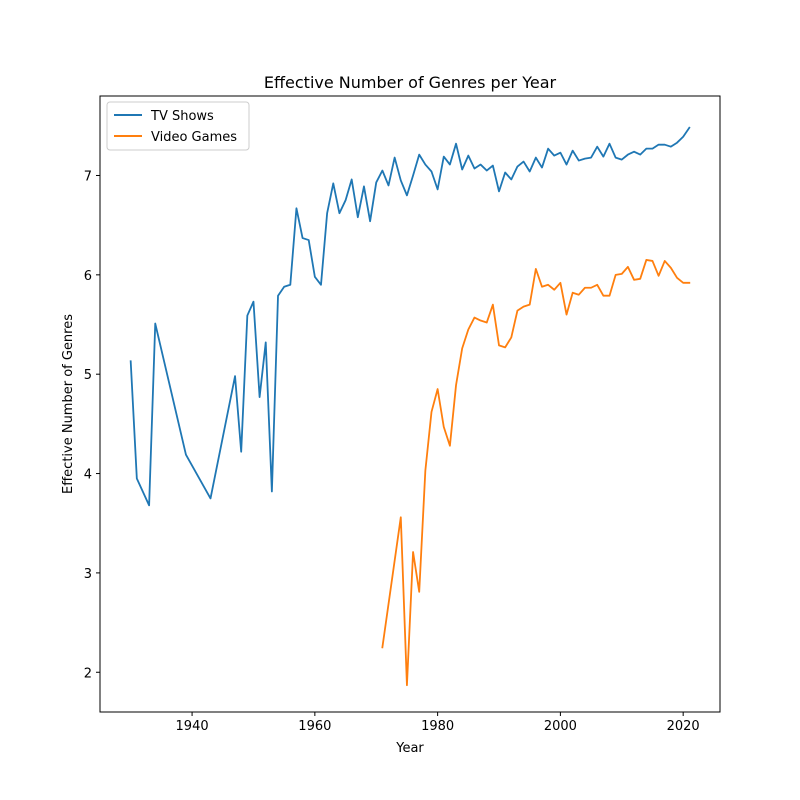  I want to click on legend: TV Shows Video Games, so click(178, 126).